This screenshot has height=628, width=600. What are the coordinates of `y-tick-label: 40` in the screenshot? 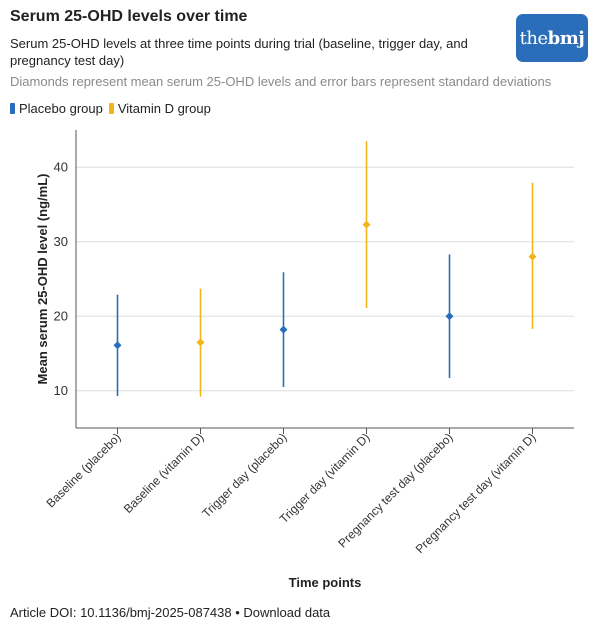 It's located at (61, 166).